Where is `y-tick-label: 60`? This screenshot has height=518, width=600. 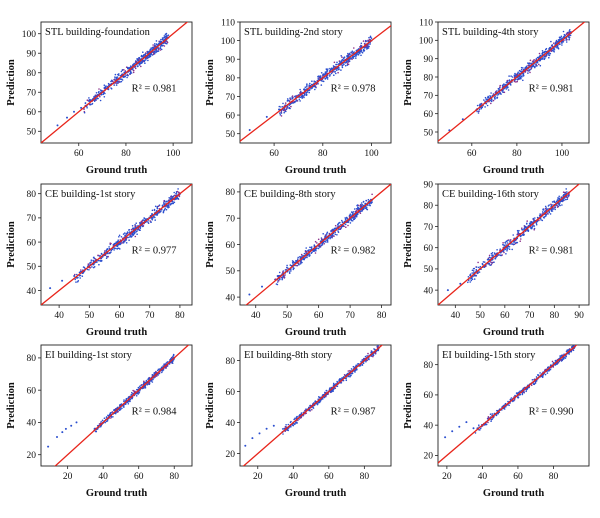 y-tick-label: 60 is located at coordinates (32, 391).